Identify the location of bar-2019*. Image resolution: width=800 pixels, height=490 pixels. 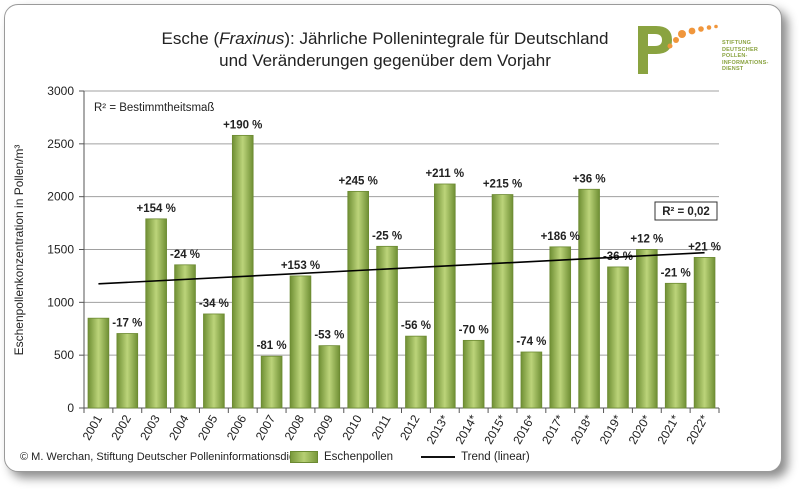
(618, 337).